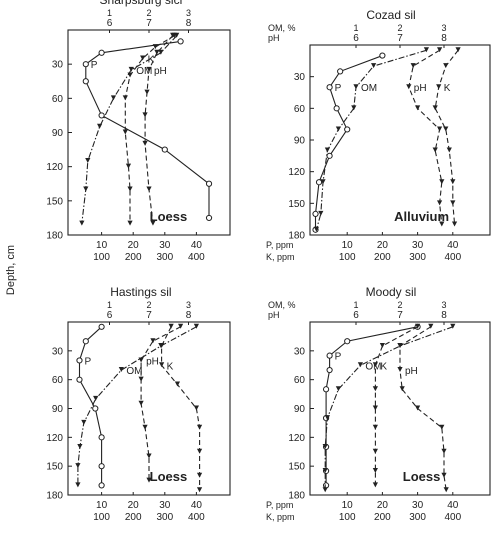 This screenshot has width=495, height=544. Describe the element at coordinates (417, 517) in the screenshot. I see `k-tick-label: 300` at that location.